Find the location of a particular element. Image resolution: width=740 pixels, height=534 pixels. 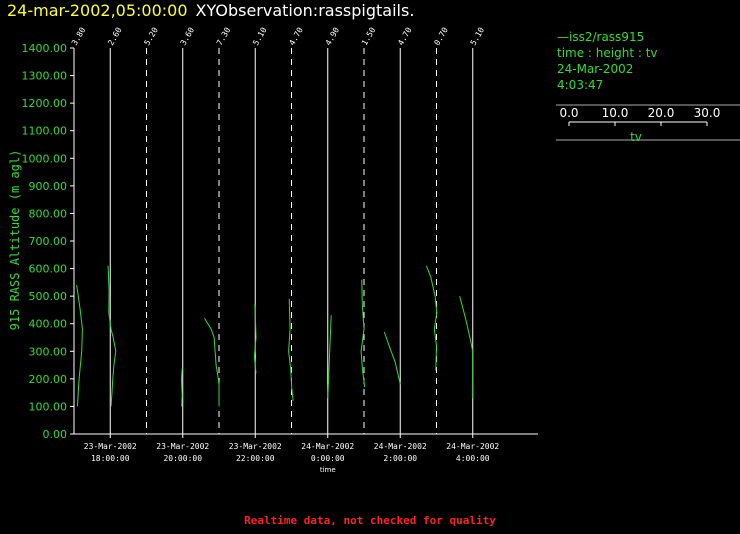

legend-time: 4:03:47 is located at coordinates (580, 85).